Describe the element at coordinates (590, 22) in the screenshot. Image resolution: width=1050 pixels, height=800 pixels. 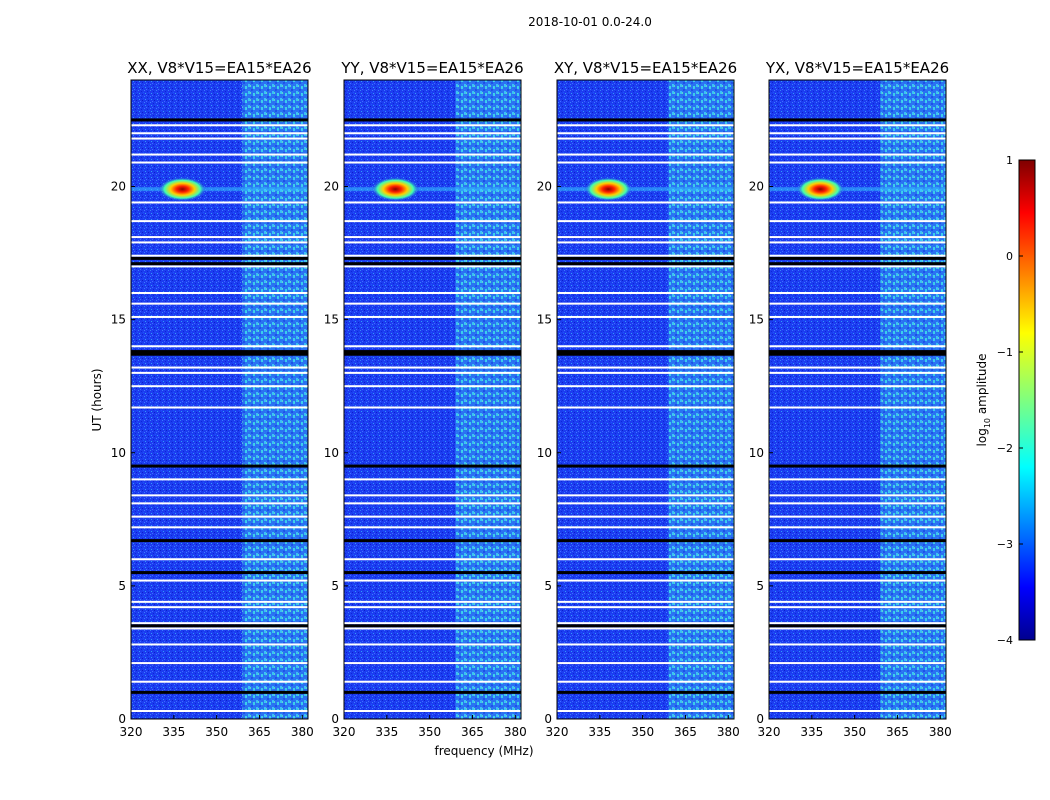
I see `figure-suptitle: 2018-10-01 0.0-24.0` at that location.